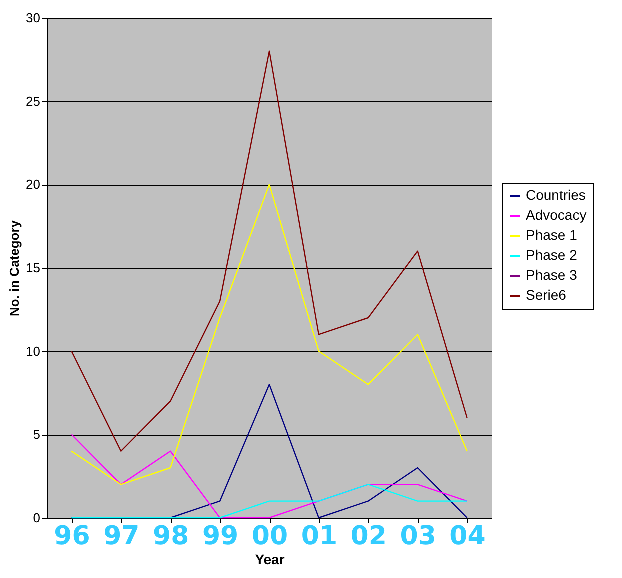  I want to click on y-tick-label: 5, so click(36, 434).